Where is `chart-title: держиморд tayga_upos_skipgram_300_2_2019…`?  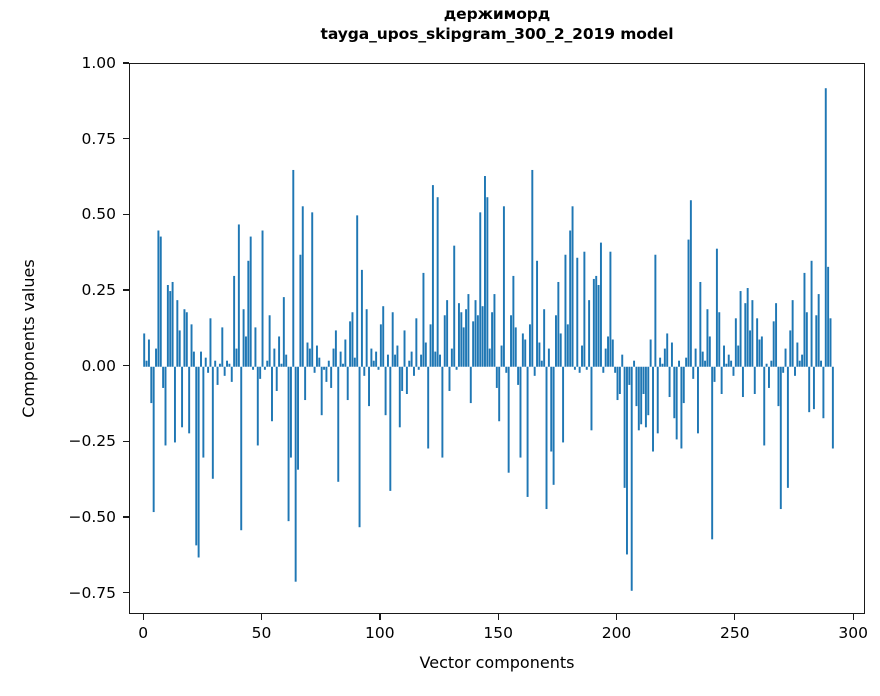
chart-title: держиморд tayga_upos_skipgram_300_2_2019… is located at coordinates (497, 24).